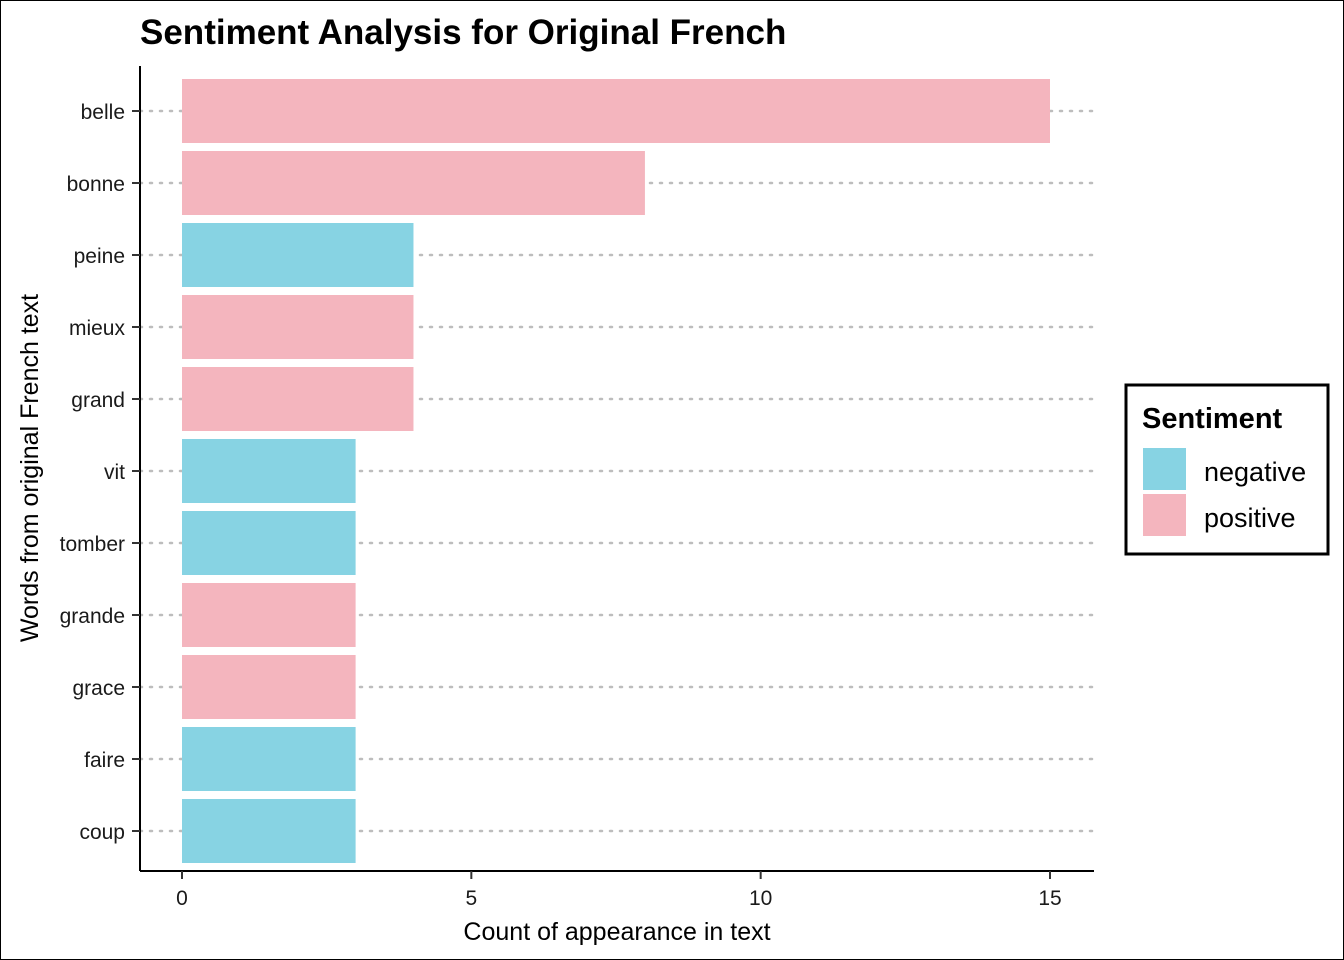  What do you see at coordinates (616, 111) in the screenshot?
I see `bar-belle` at bounding box center [616, 111].